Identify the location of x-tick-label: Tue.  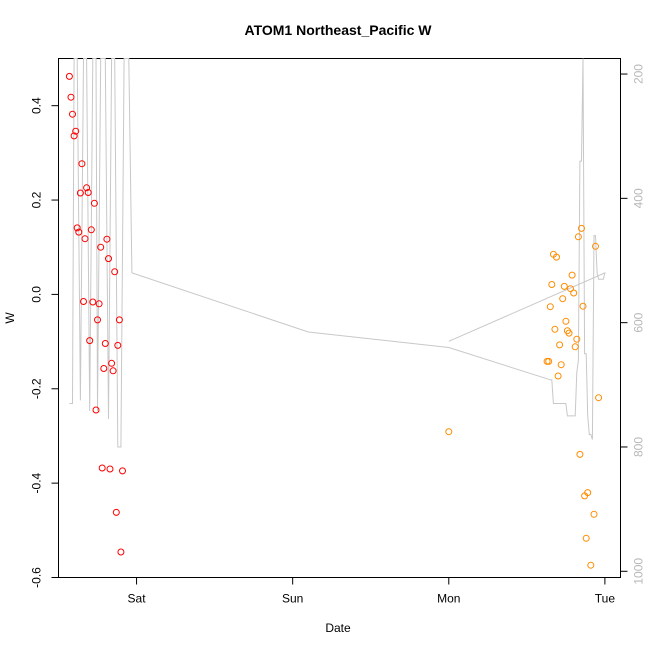
(605, 599).